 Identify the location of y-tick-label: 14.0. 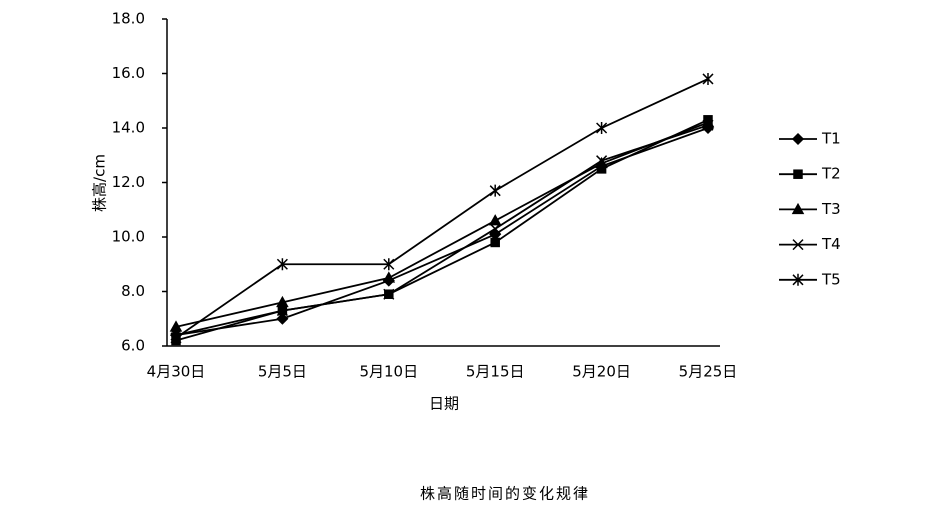
(128, 128).